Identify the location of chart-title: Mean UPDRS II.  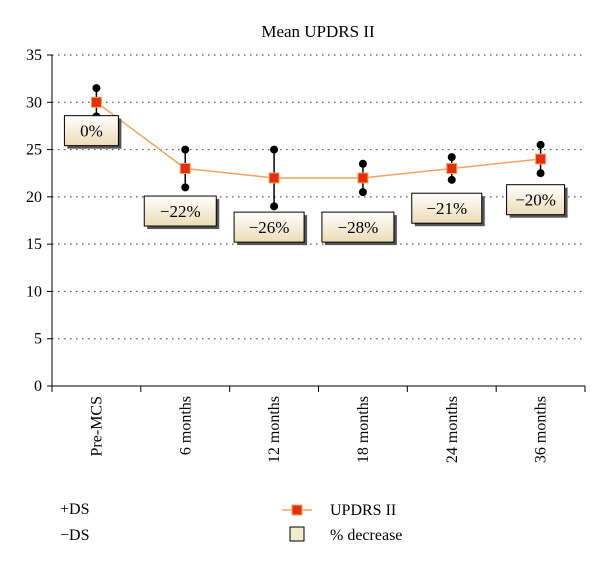
(318, 31).